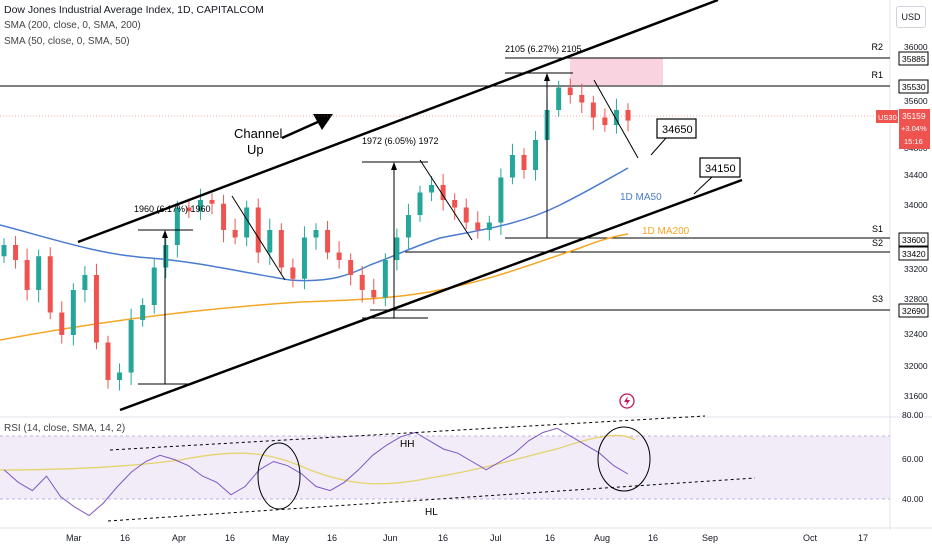  I want to click on measure-1-label: 1960 (6.17%) 1960, so click(172, 209).